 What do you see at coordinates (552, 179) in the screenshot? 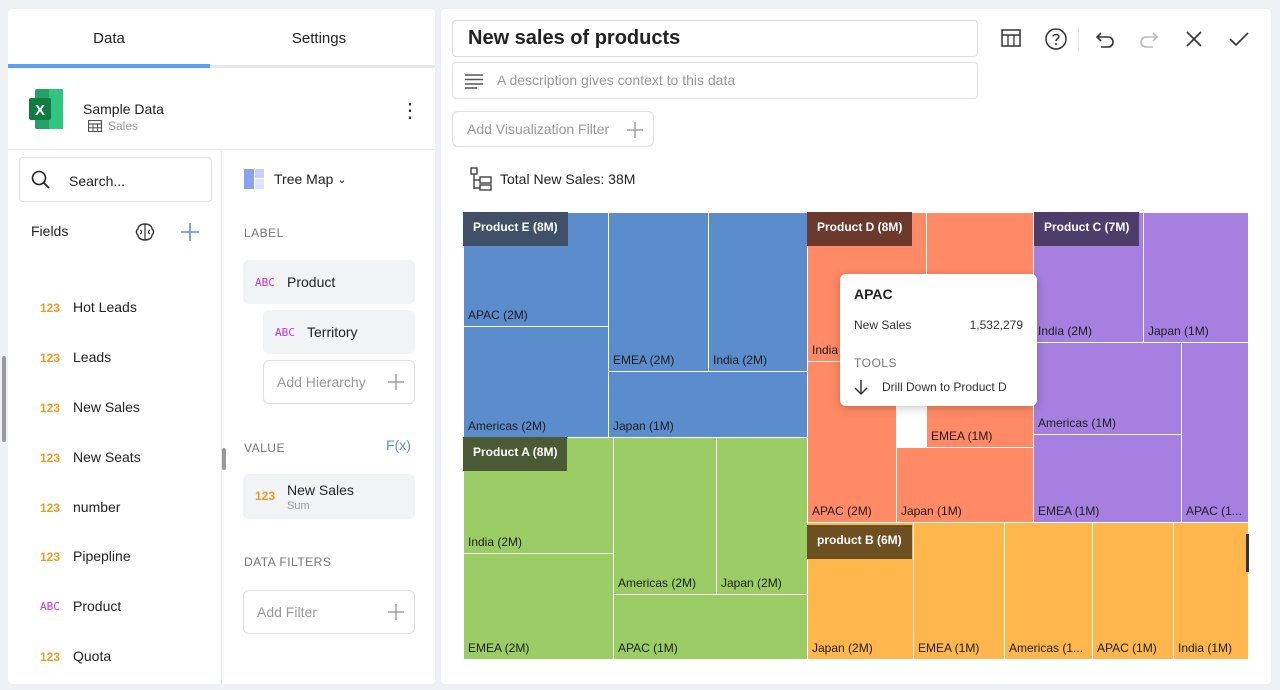
I see `total-summary: Total New Sales: 38M` at bounding box center [552, 179].